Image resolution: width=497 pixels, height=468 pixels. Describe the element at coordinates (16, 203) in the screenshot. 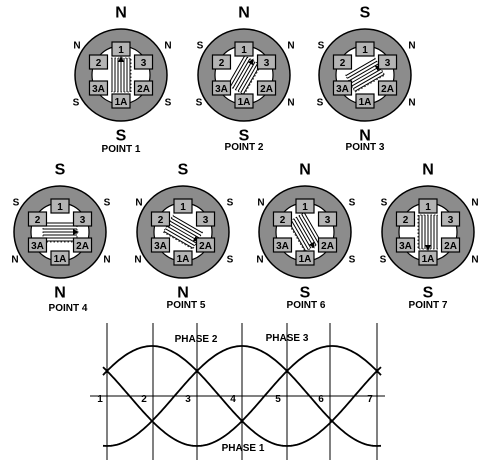

I see `polarity-ul: S` at that location.